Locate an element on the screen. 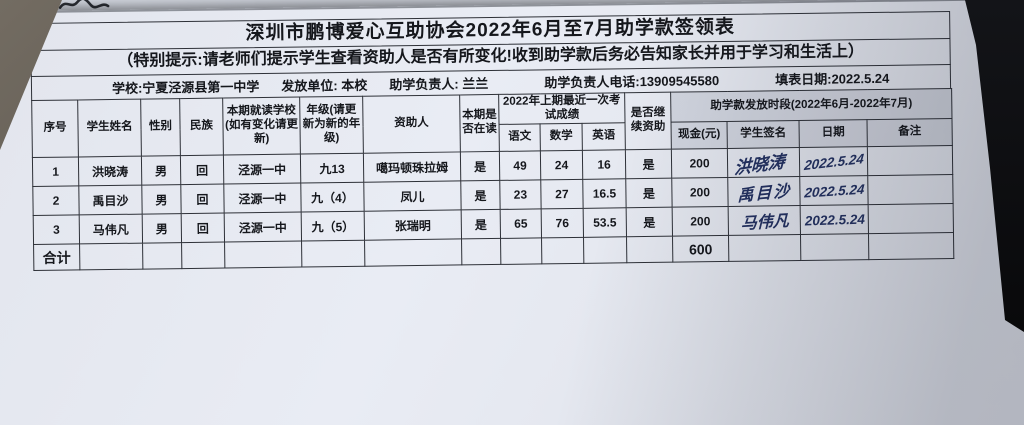 The width and height of the screenshot is (1024, 425). phone-value: 13909545580 is located at coordinates (679, 81).